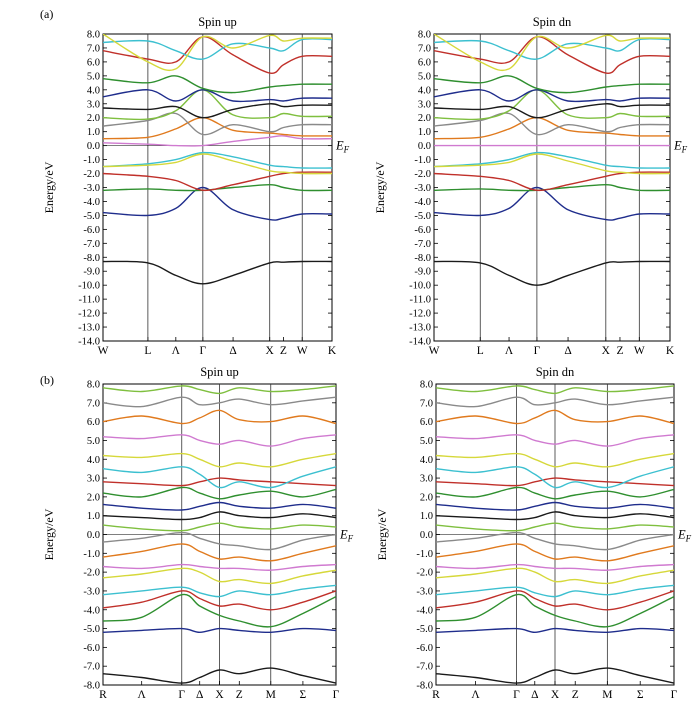 The height and width of the screenshot is (717, 700). What do you see at coordinates (607, 695) in the screenshot?
I see `k-point-label: M` at bounding box center [607, 695].